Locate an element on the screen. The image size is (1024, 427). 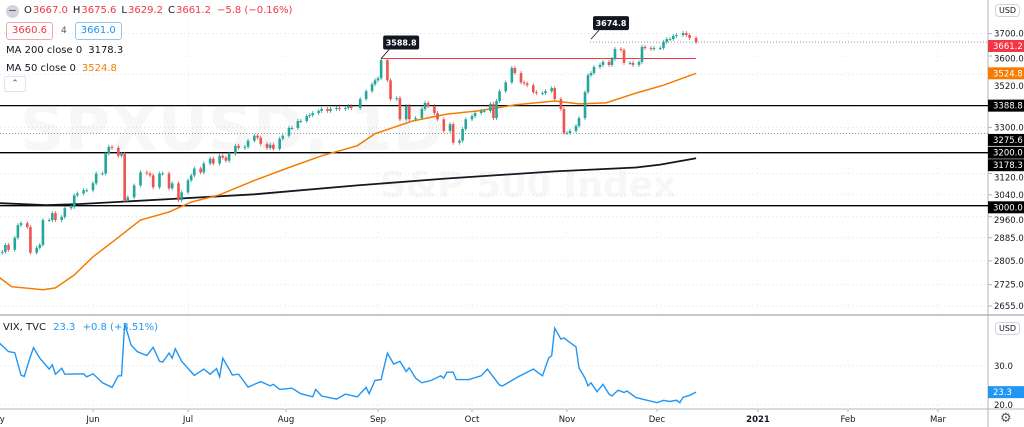
vix-legend: VIX, TVC 23.3 +0.8 (+3.51%) is located at coordinates (80, 327).